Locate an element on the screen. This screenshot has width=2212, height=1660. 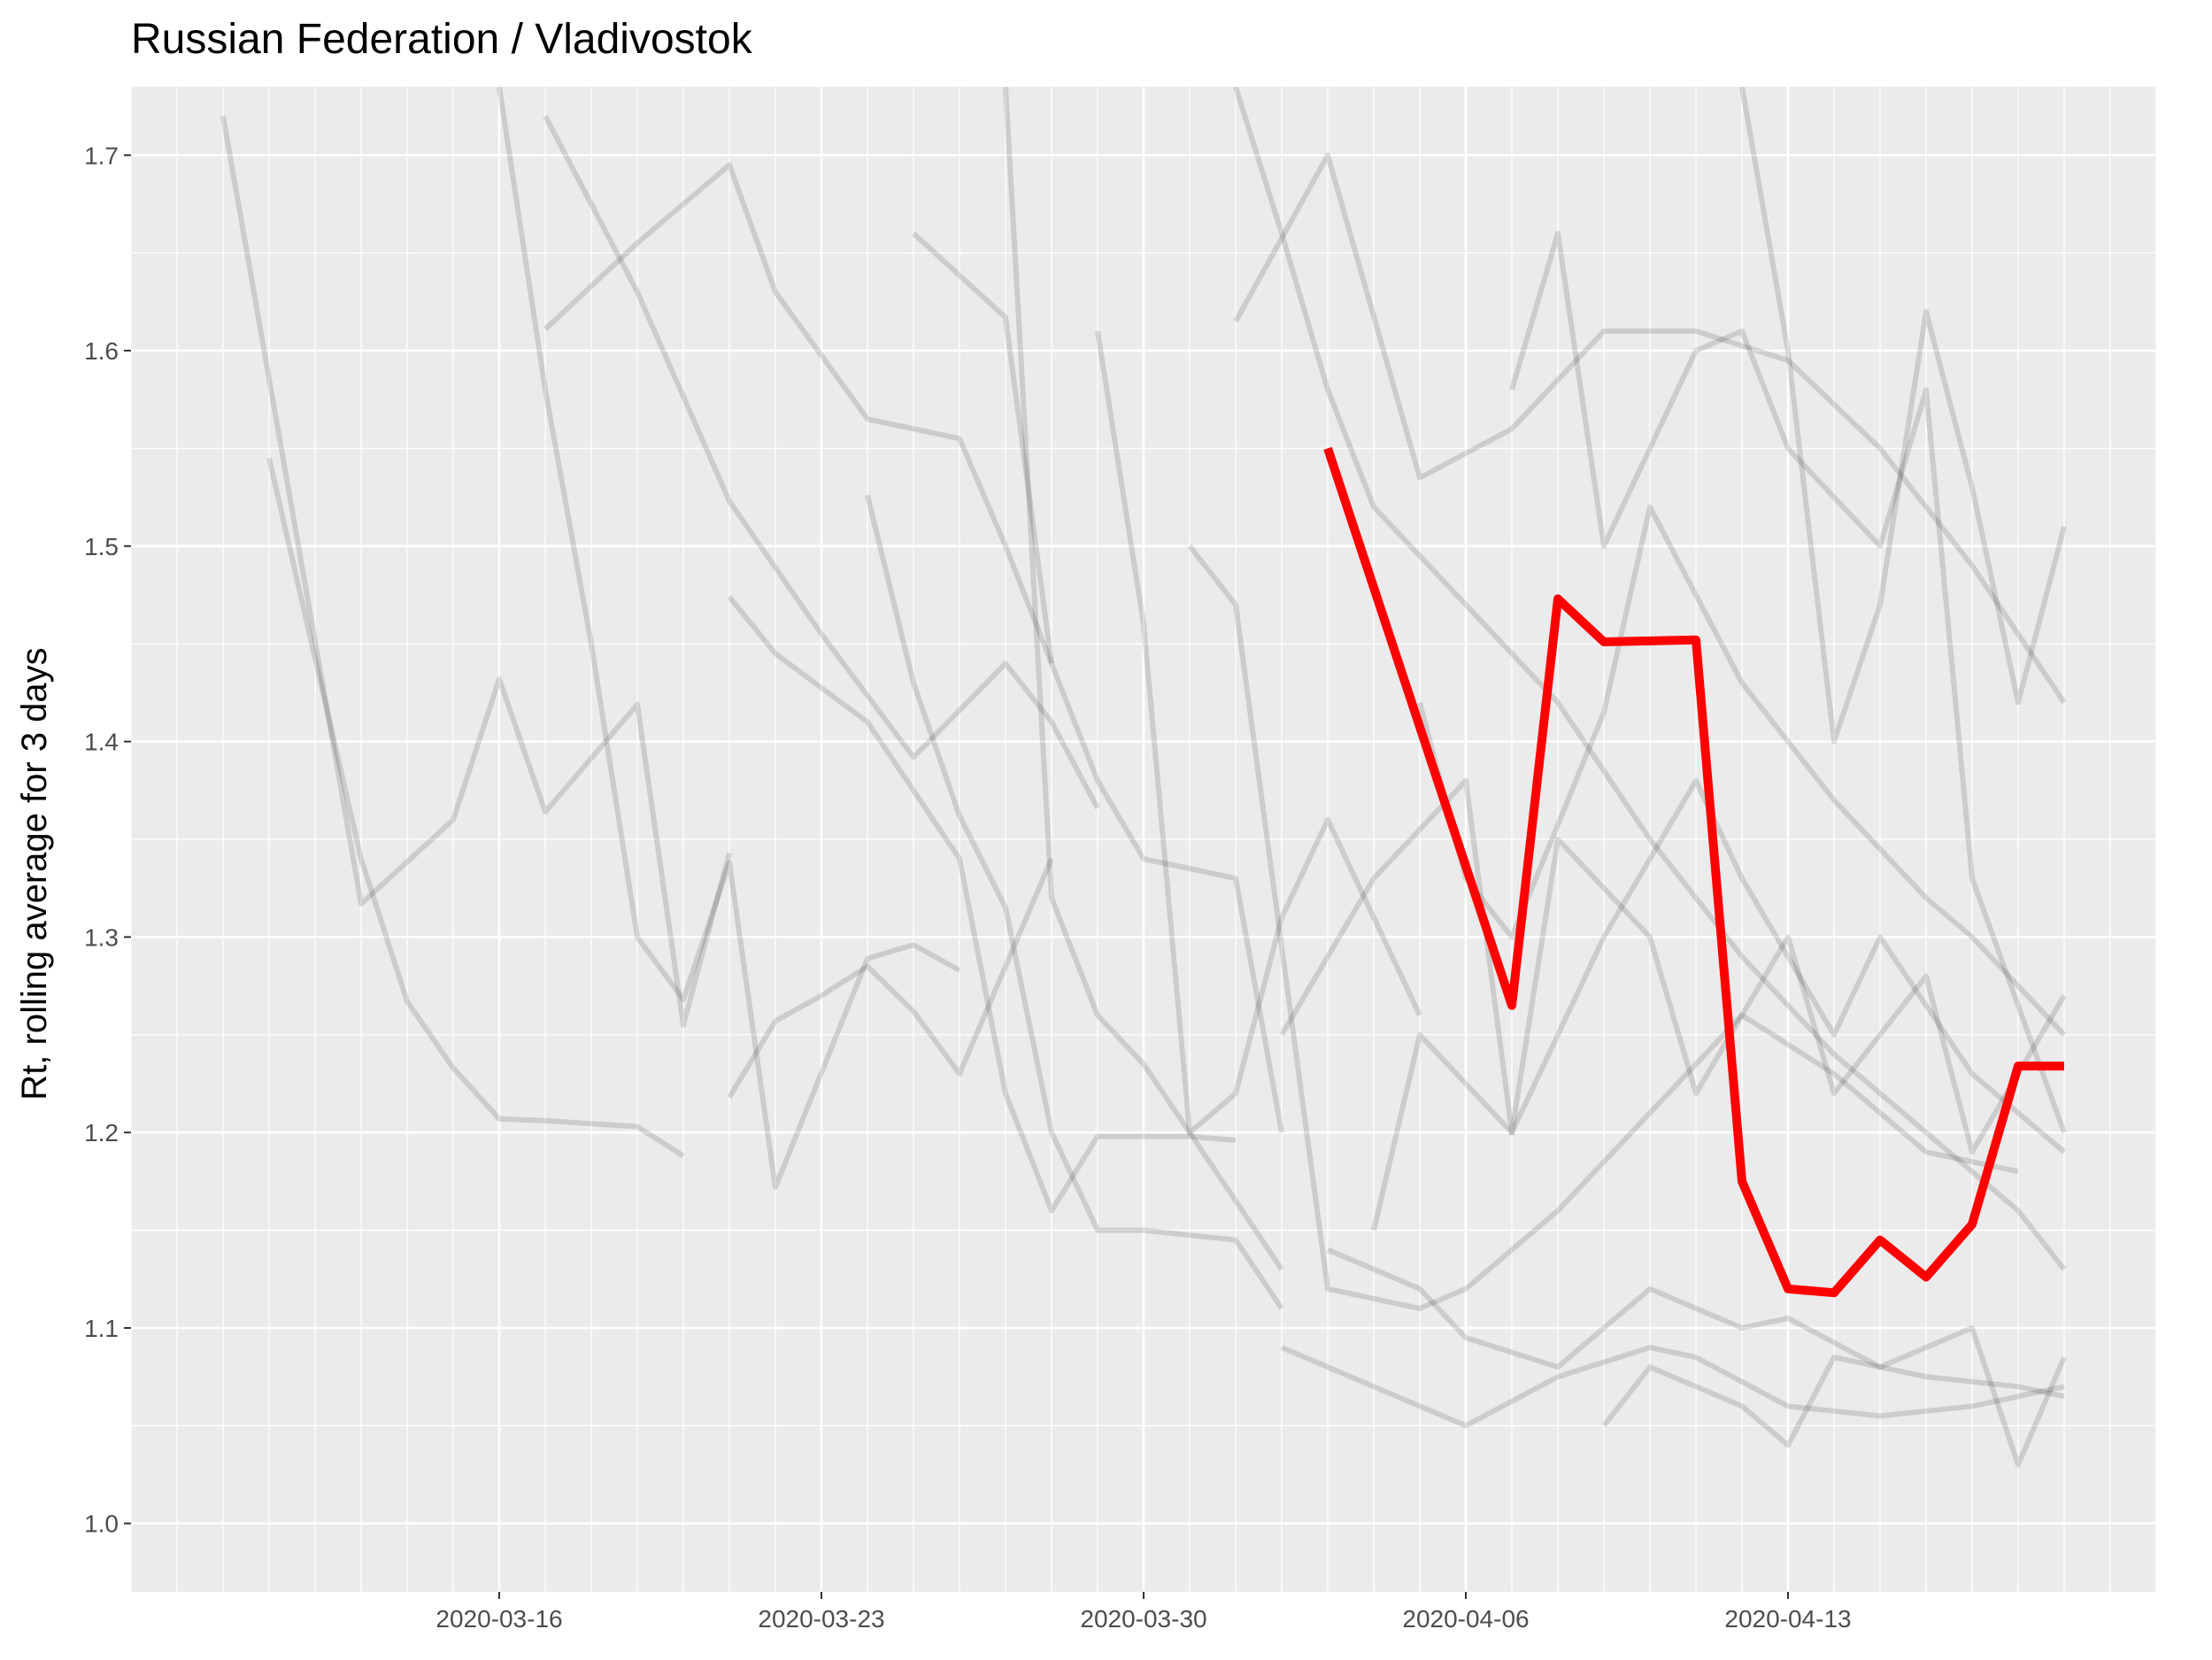
y-tick-label: 1.3 is located at coordinates (101, 937).